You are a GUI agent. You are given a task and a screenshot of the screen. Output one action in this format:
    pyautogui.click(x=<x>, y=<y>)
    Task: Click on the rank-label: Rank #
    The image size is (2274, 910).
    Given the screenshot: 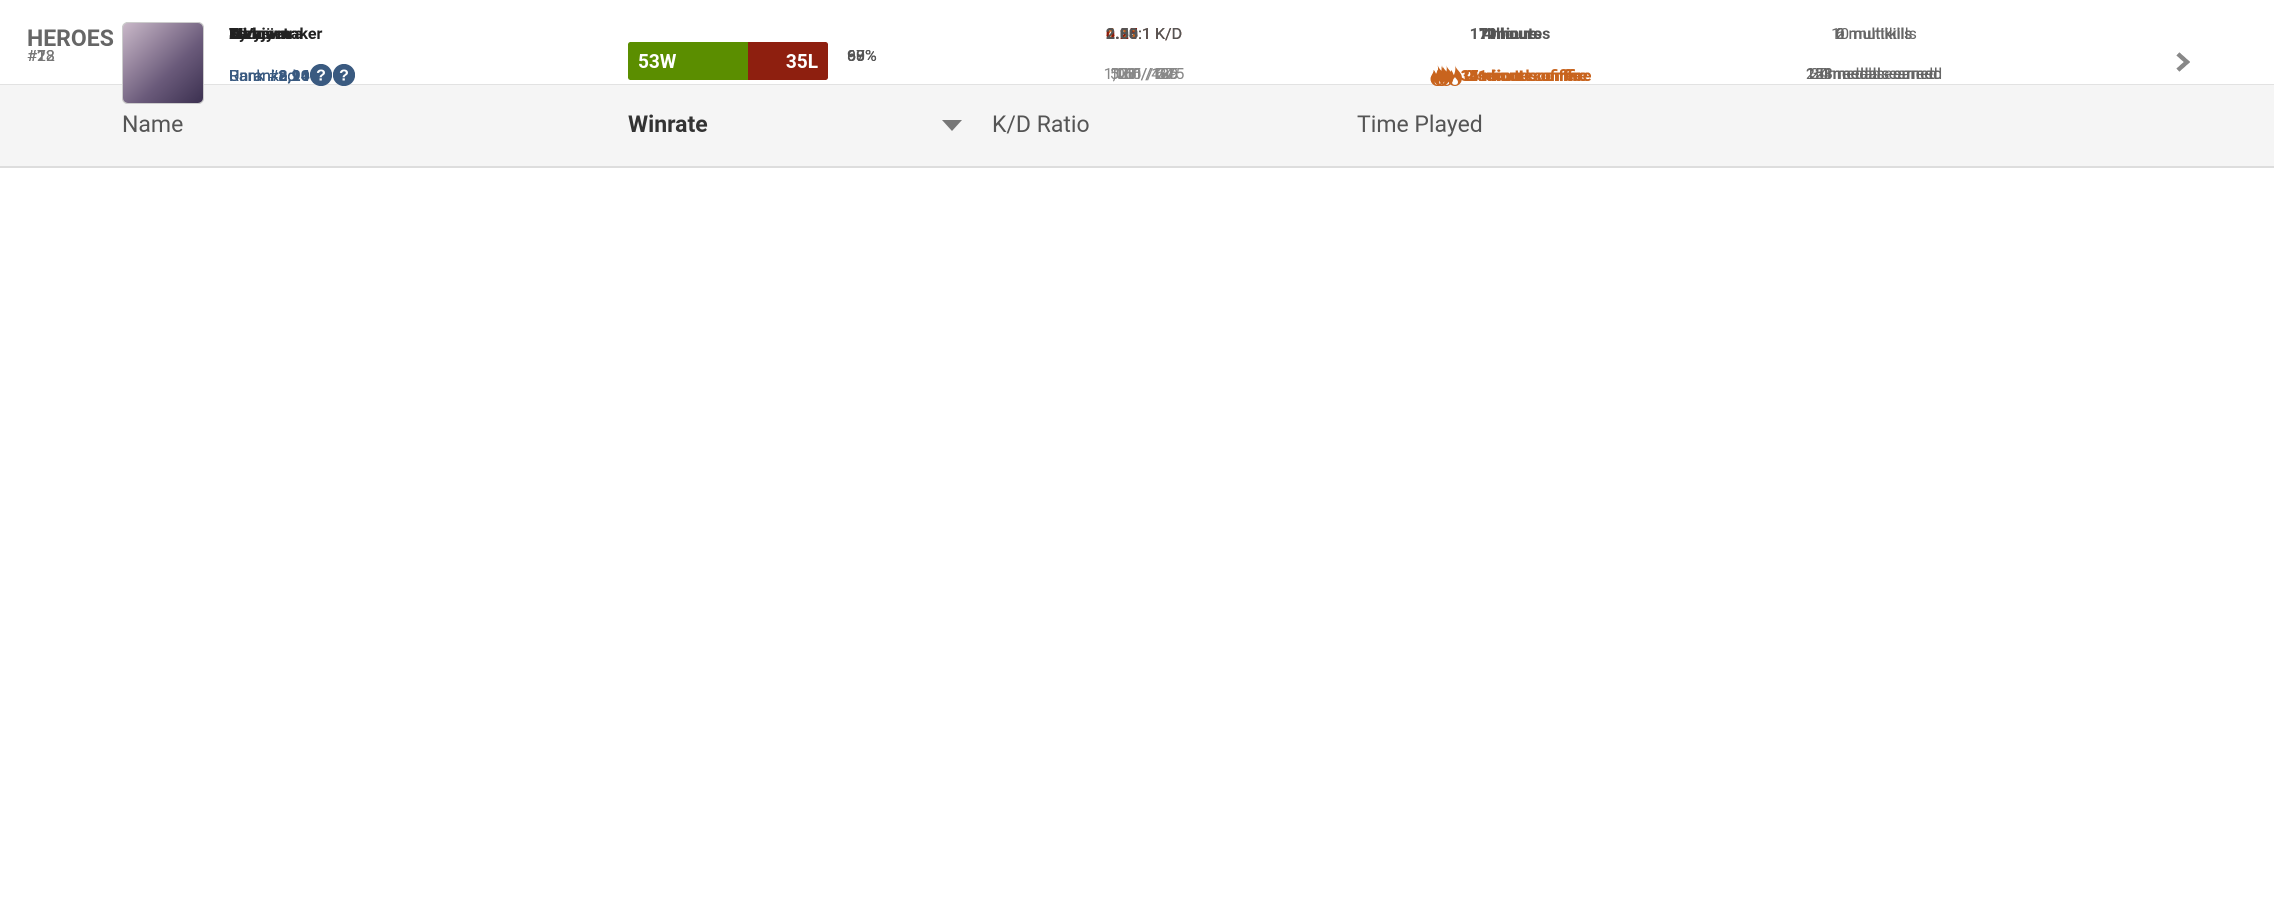 What is the action you would take?
    pyautogui.click(x=254, y=75)
    